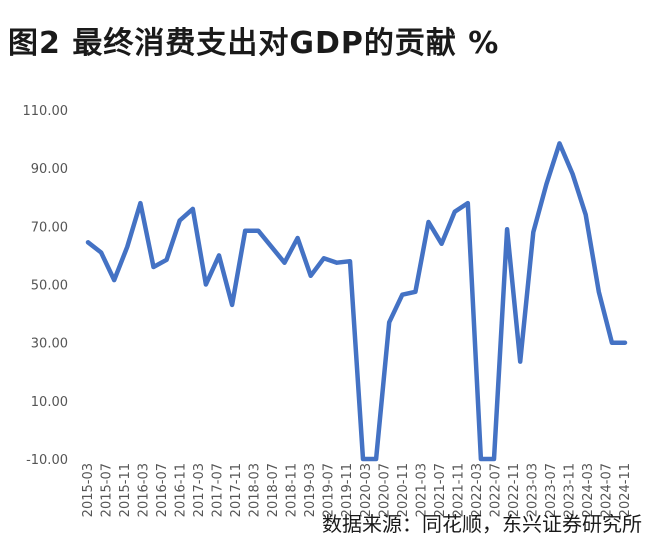  I want to click on x-tick-label: 2015-07, so click(107, 490).